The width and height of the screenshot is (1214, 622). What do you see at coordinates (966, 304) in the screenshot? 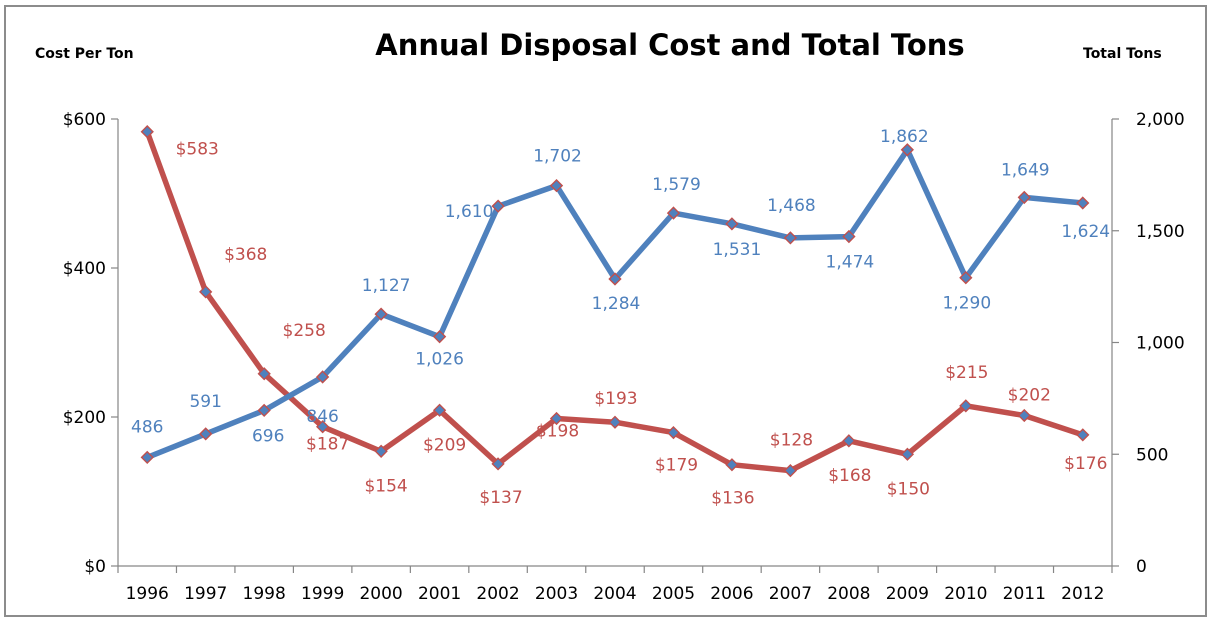
I see `data-label: 1,290` at bounding box center [966, 304].